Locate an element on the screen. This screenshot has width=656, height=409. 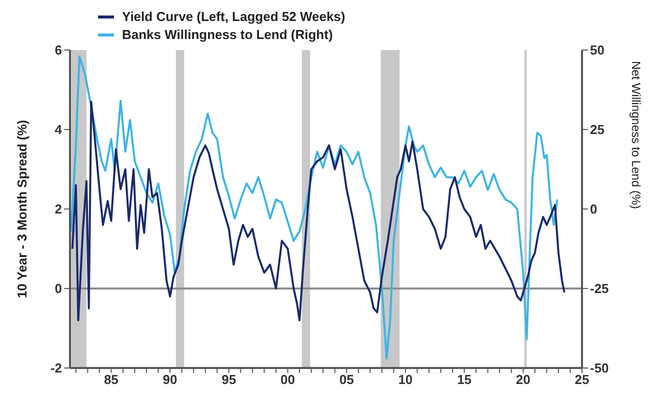
x-tick-label: 85 is located at coordinates (111, 380).